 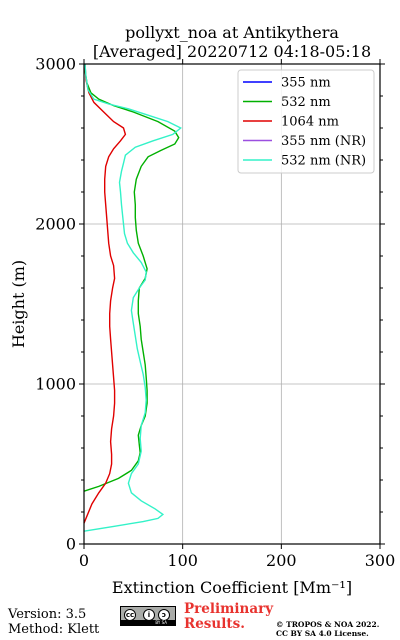 I want to click on chart-title-line1: pollyxt_noa at Antikythera, so click(x=232, y=32).